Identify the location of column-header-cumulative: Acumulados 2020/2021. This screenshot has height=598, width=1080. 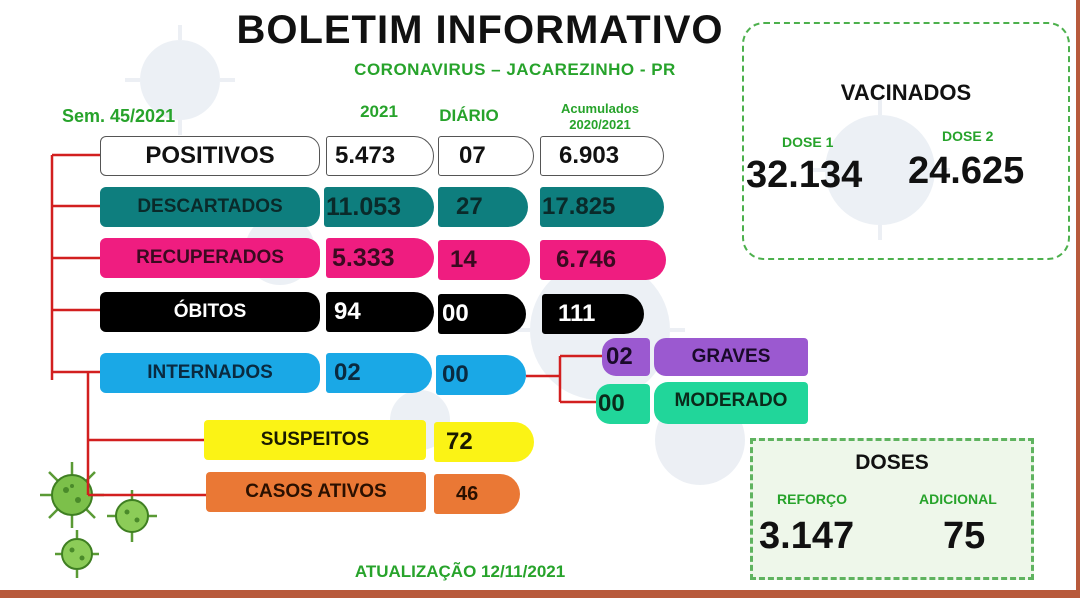
(600, 117).